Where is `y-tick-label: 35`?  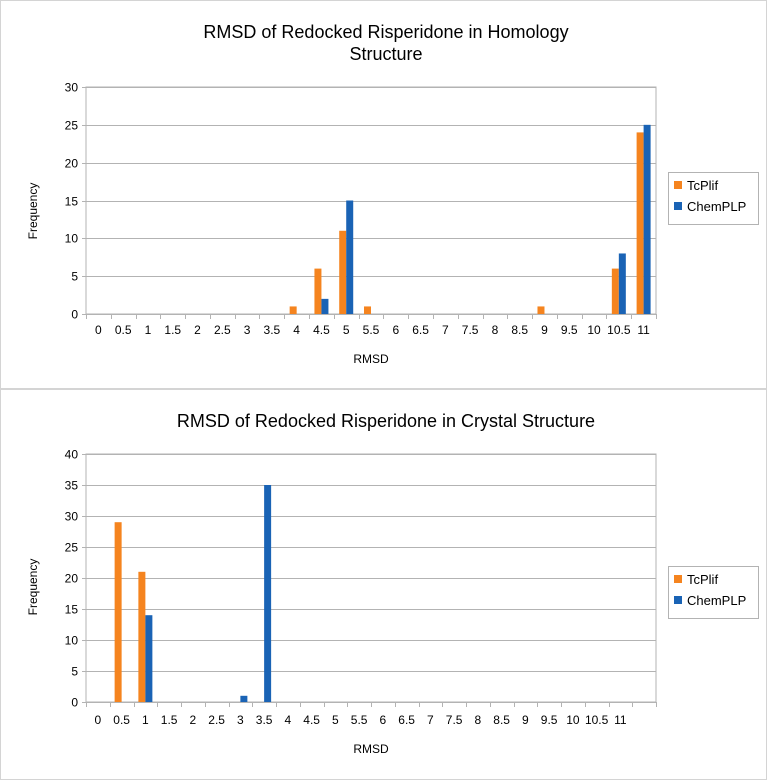
y-tick-label: 35 is located at coordinates (72, 486).